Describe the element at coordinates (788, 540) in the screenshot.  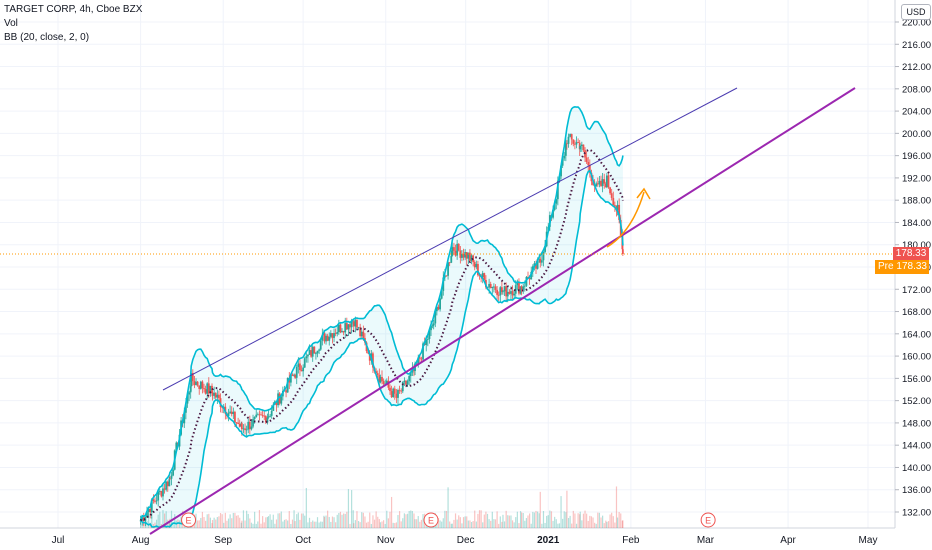
I see `time-tick-label: Apr` at that location.